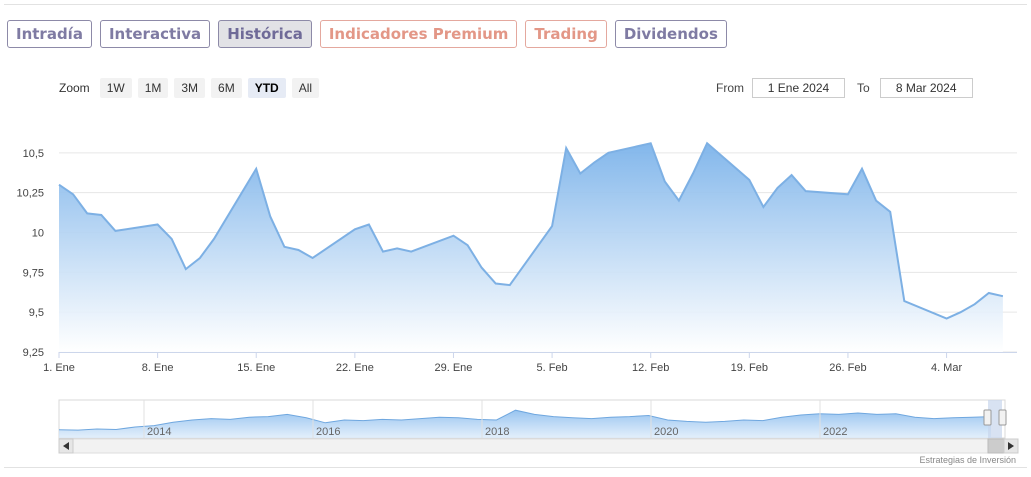 Image resolution: width=1031 pixels, height=477 pixels. Describe the element at coordinates (515, 4) in the screenshot. I see `top-divider` at that location.